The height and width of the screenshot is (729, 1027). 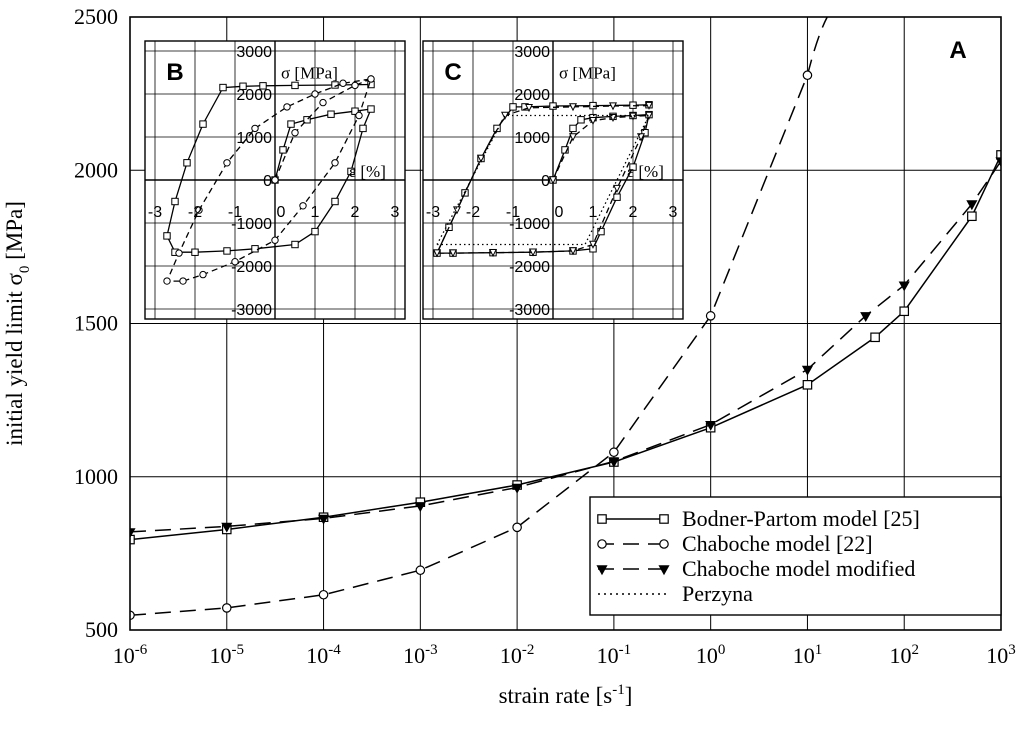 I want to click on legend-entry-label: Chaboche model modified, so click(x=798, y=568).